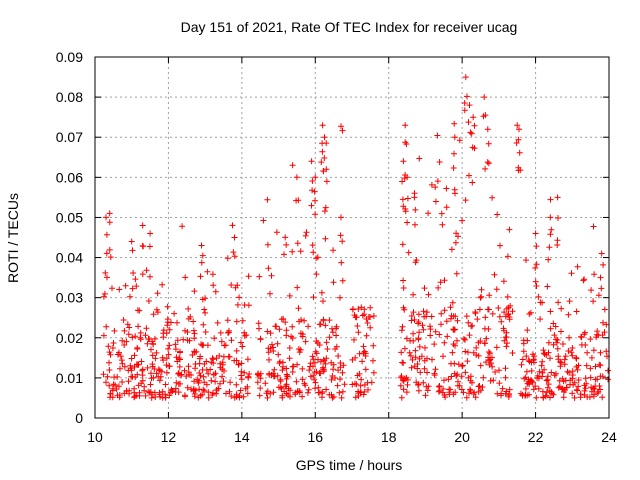 Image resolution: width=640 pixels, height=480 pixels. What do you see at coordinates (79, 418) in the screenshot?
I see `y-tick-label: 0` at bounding box center [79, 418].